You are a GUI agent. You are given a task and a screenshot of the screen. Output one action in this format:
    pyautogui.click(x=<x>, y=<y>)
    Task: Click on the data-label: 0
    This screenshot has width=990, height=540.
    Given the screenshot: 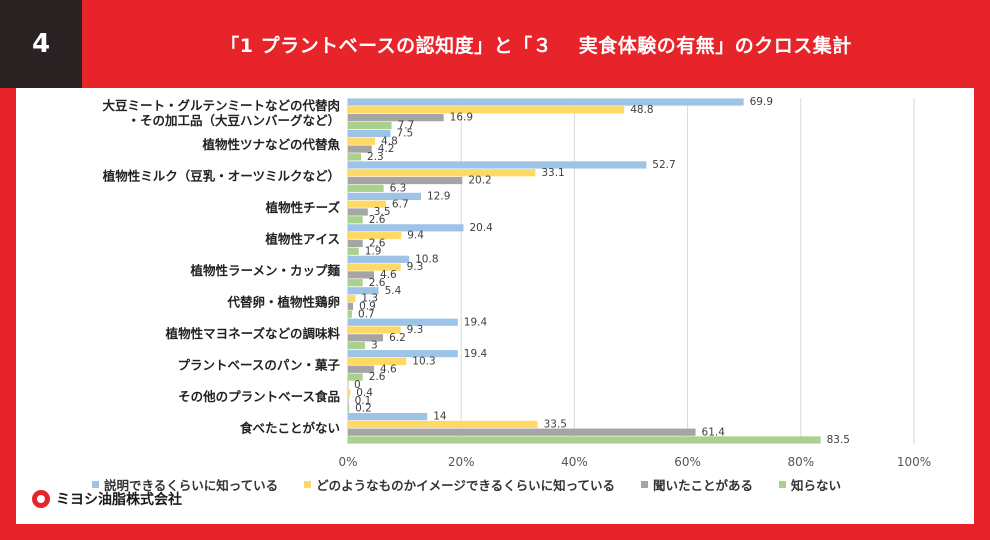 What is the action you would take?
    pyautogui.click(x=357, y=385)
    